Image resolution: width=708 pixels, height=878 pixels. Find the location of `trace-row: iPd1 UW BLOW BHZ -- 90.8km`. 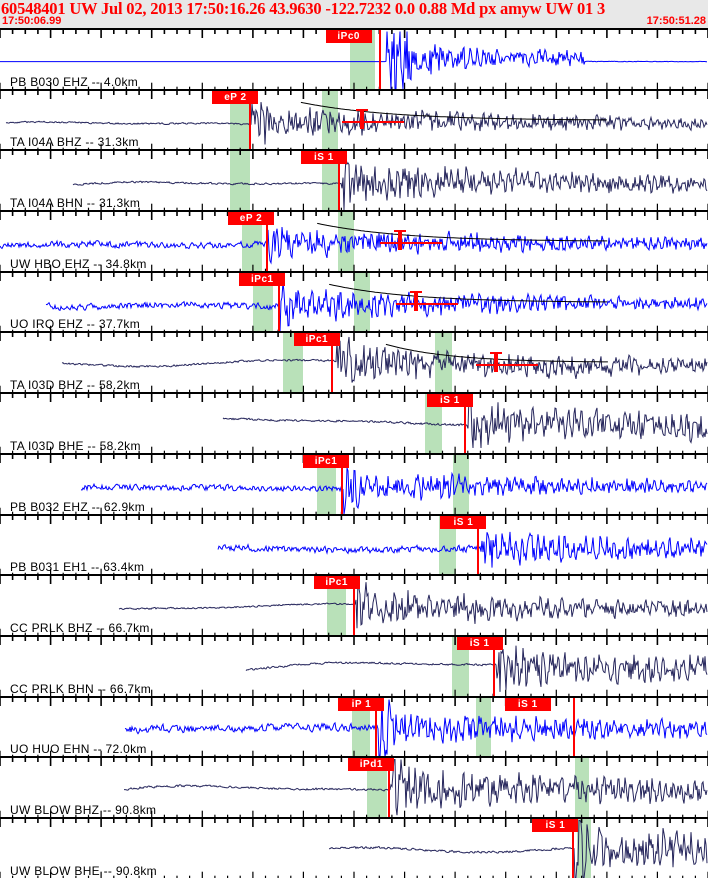

trace-row: iPd1 UW BLOW BHZ -- 90.8km is located at coordinates (354, 786).